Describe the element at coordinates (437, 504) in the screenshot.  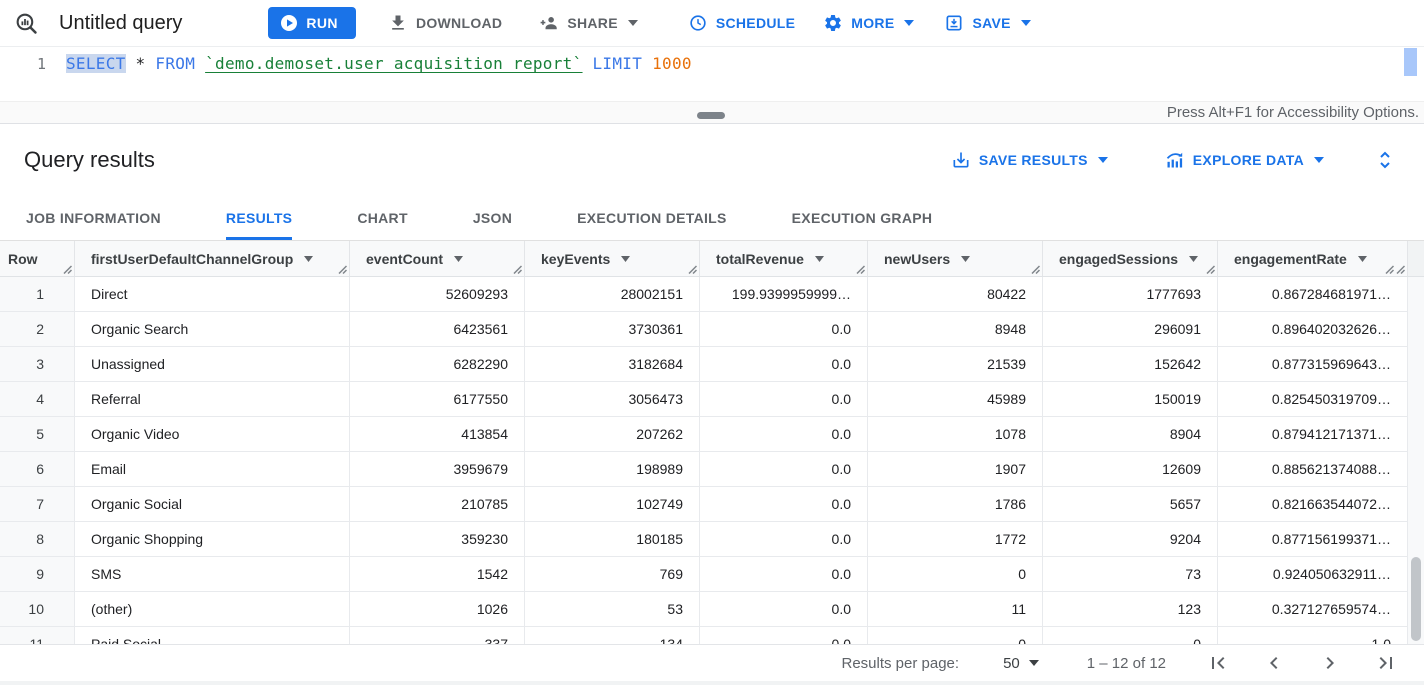
I see `table-cell-eventcount: 210785` at that location.